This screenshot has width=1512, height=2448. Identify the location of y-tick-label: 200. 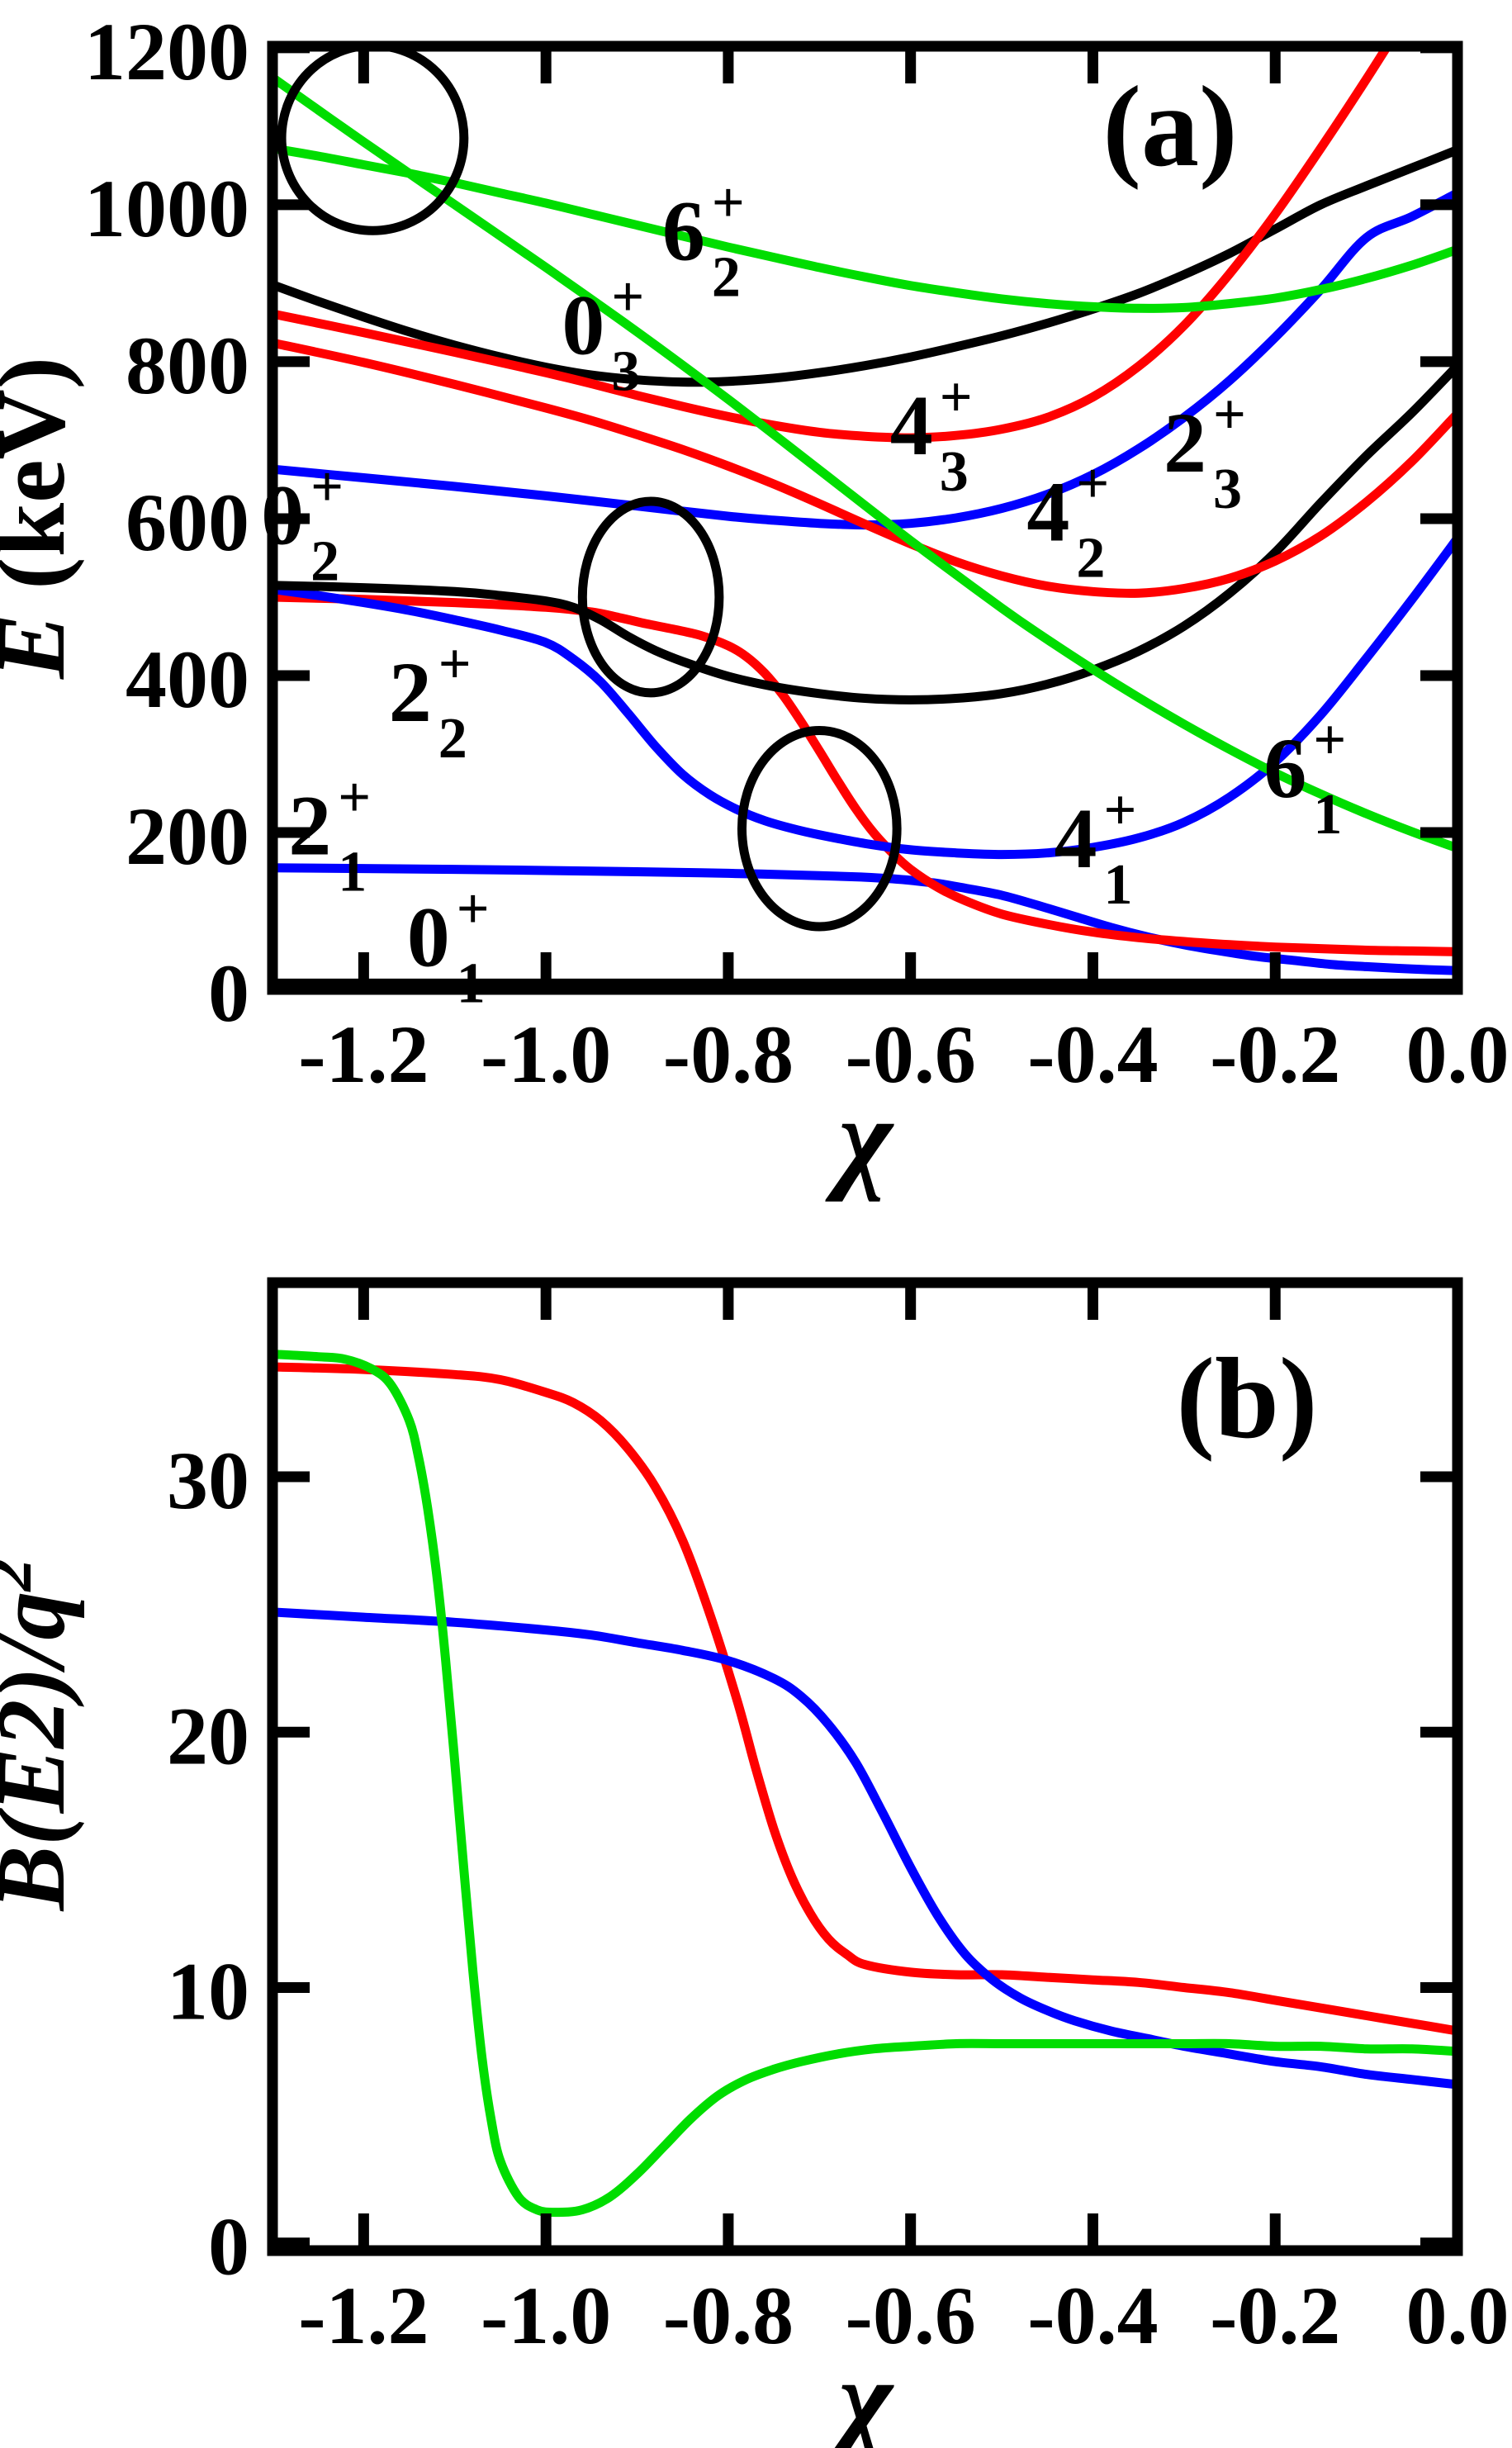
(187, 836).